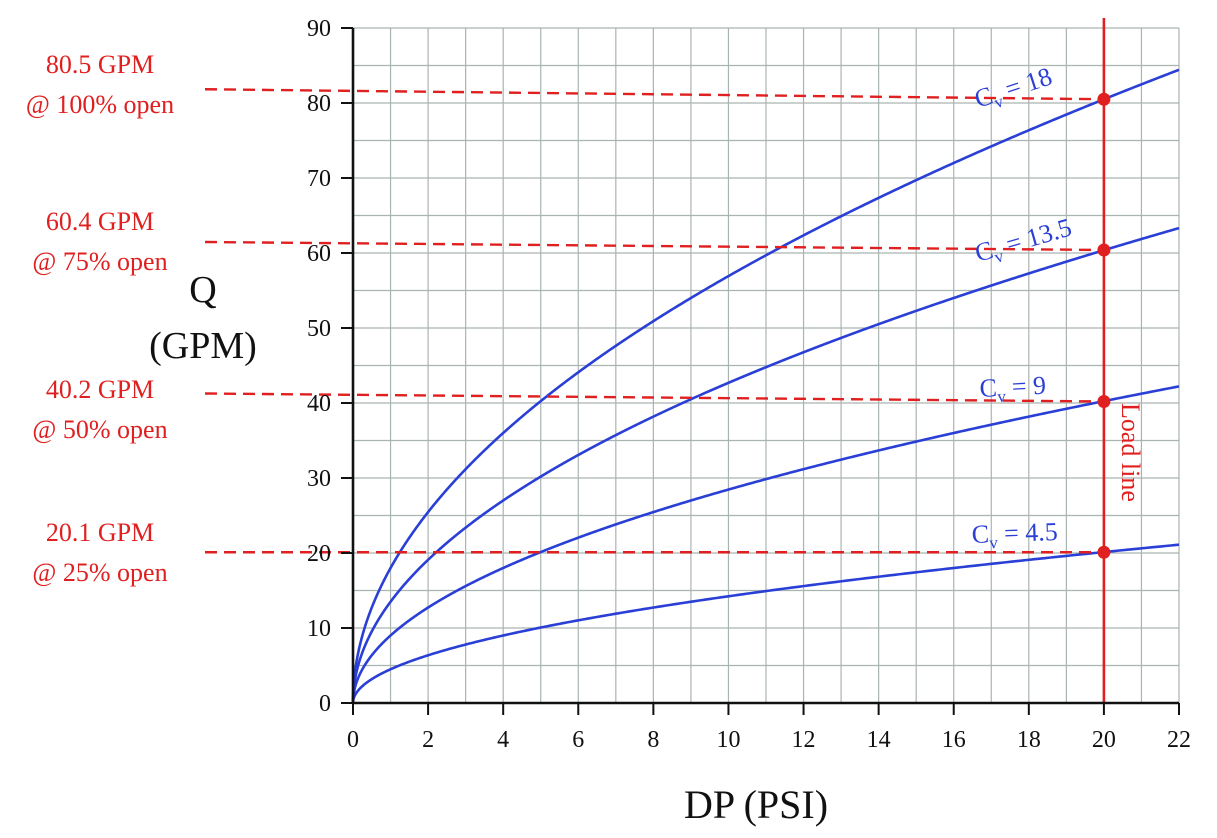 The height and width of the screenshot is (838, 1217). Describe the element at coordinates (319, 629) in the screenshot. I see `y-tick-label: 10` at that location.